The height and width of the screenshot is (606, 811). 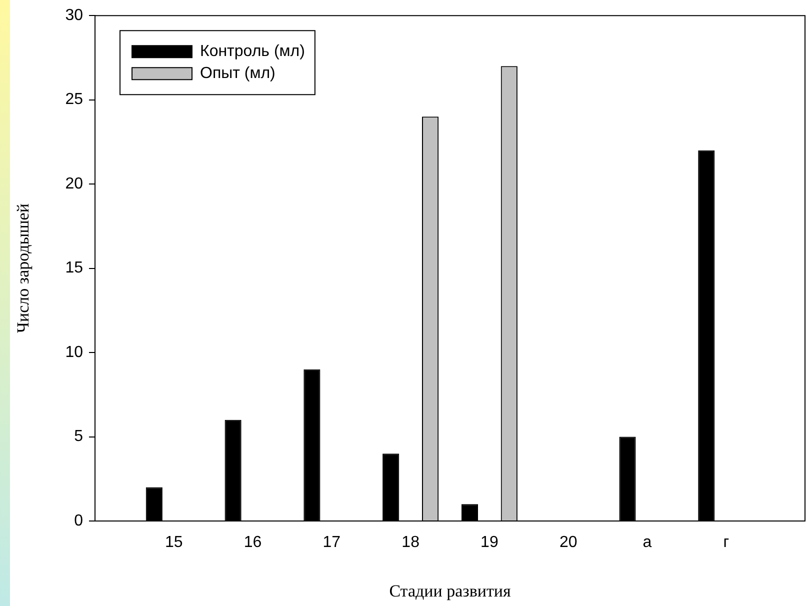 I want to click on x-tick-label: а, so click(x=647, y=543).